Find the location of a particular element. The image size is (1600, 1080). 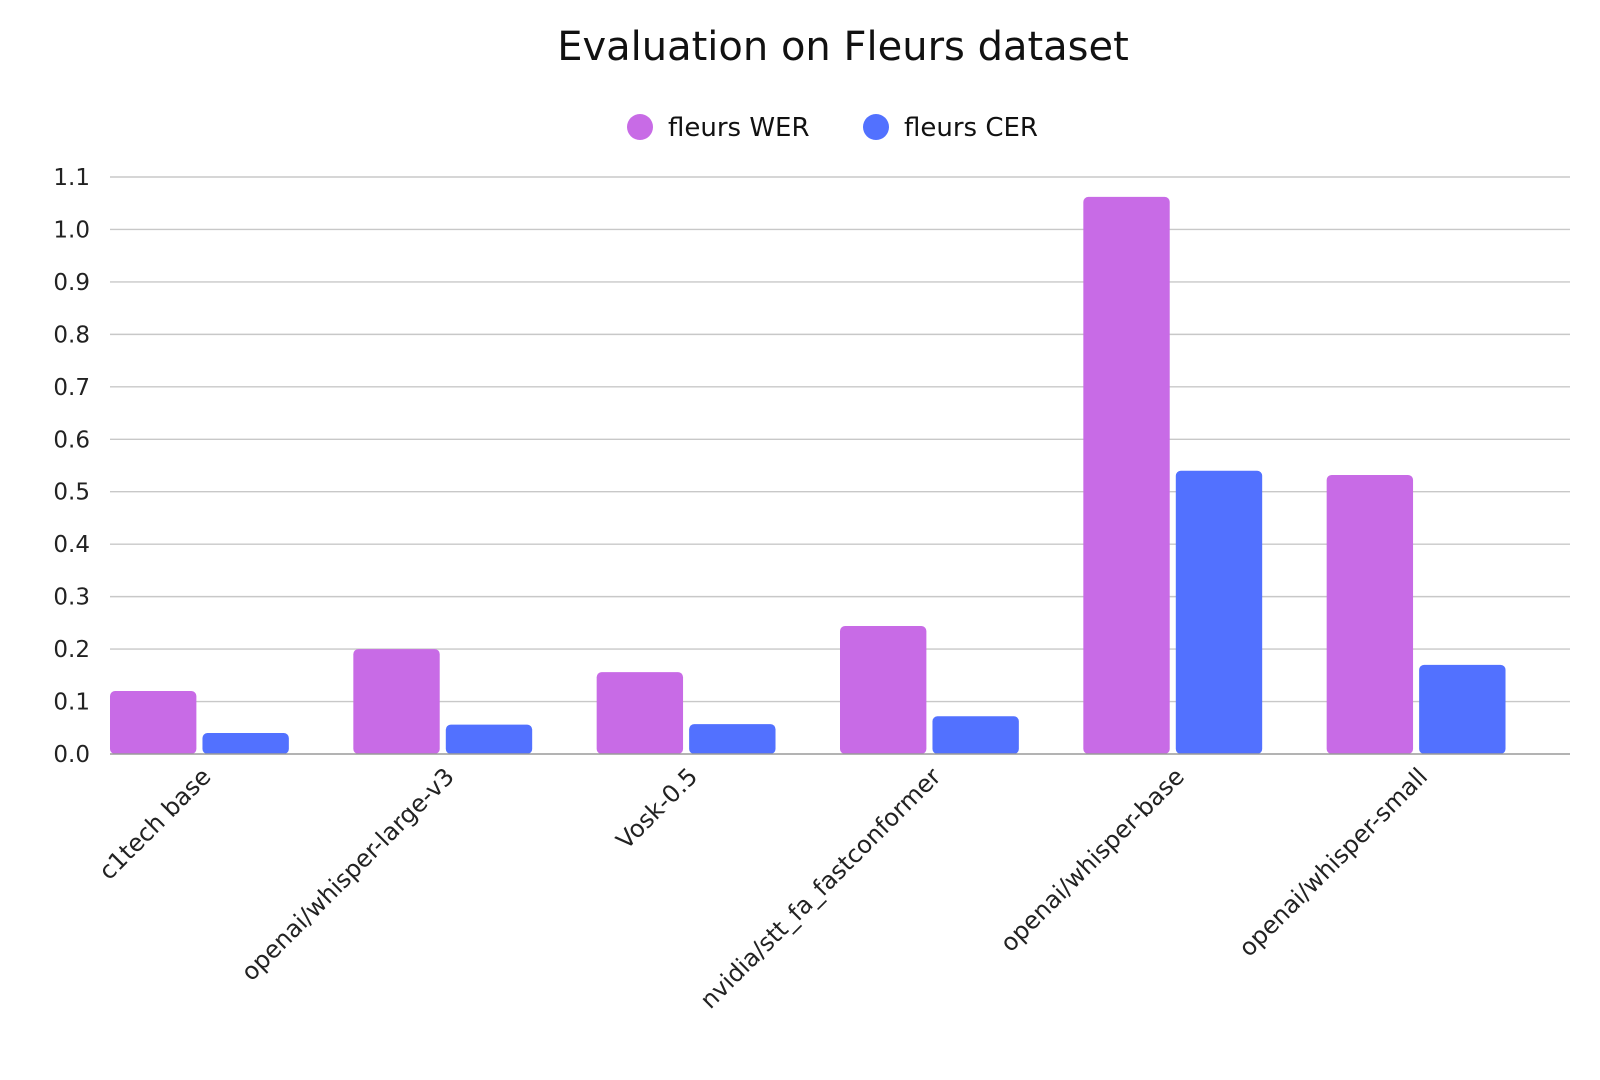

legend-label-cer: fleurs CER is located at coordinates (971, 128).